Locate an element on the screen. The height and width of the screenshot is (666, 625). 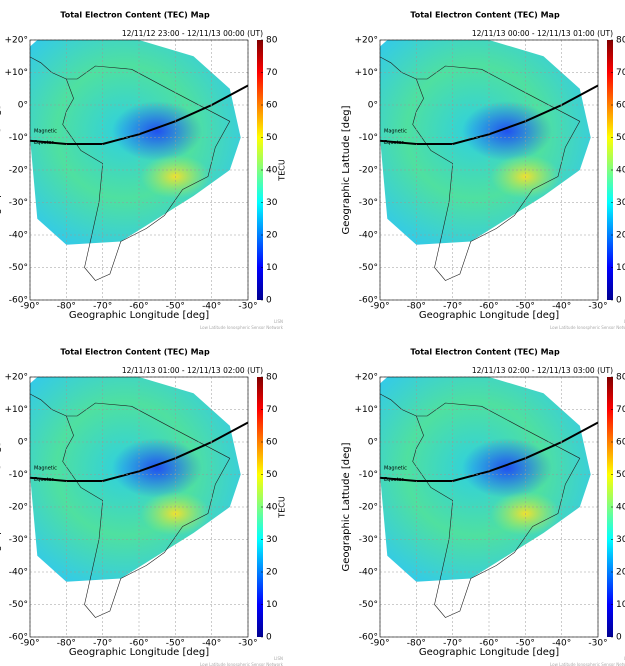
subtitle: 12/11/13 00:00 - 12/11/13 01:00 (UT) is located at coordinates (542, 33).